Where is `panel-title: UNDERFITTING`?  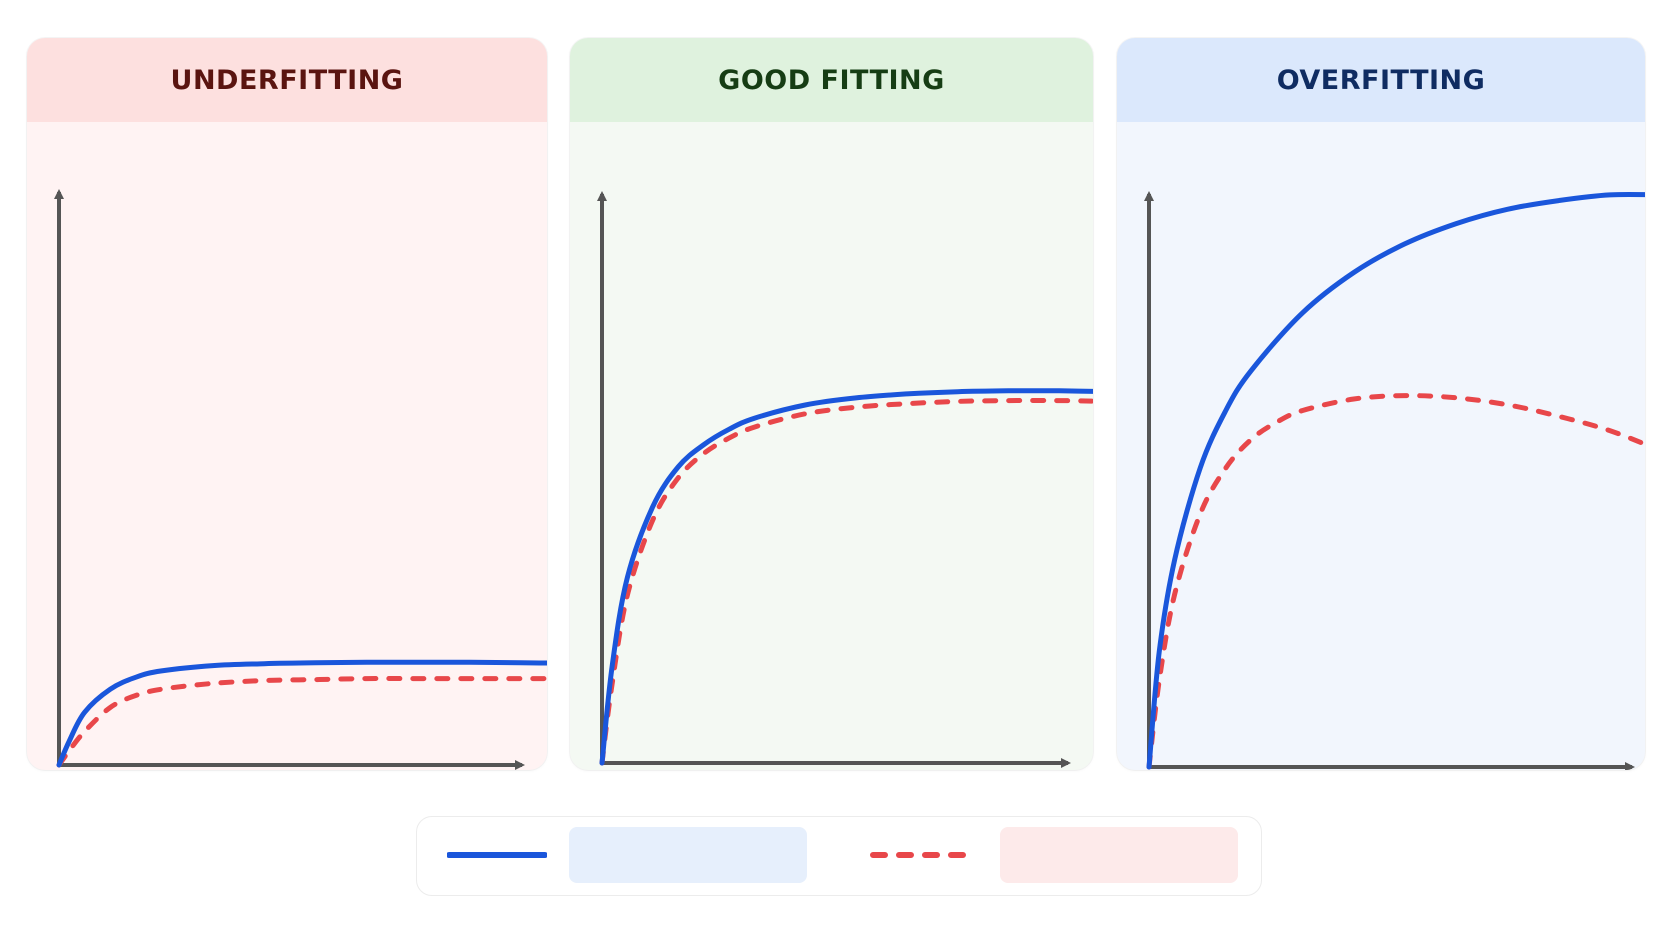 panel-title: UNDERFITTING is located at coordinates (287, 80).